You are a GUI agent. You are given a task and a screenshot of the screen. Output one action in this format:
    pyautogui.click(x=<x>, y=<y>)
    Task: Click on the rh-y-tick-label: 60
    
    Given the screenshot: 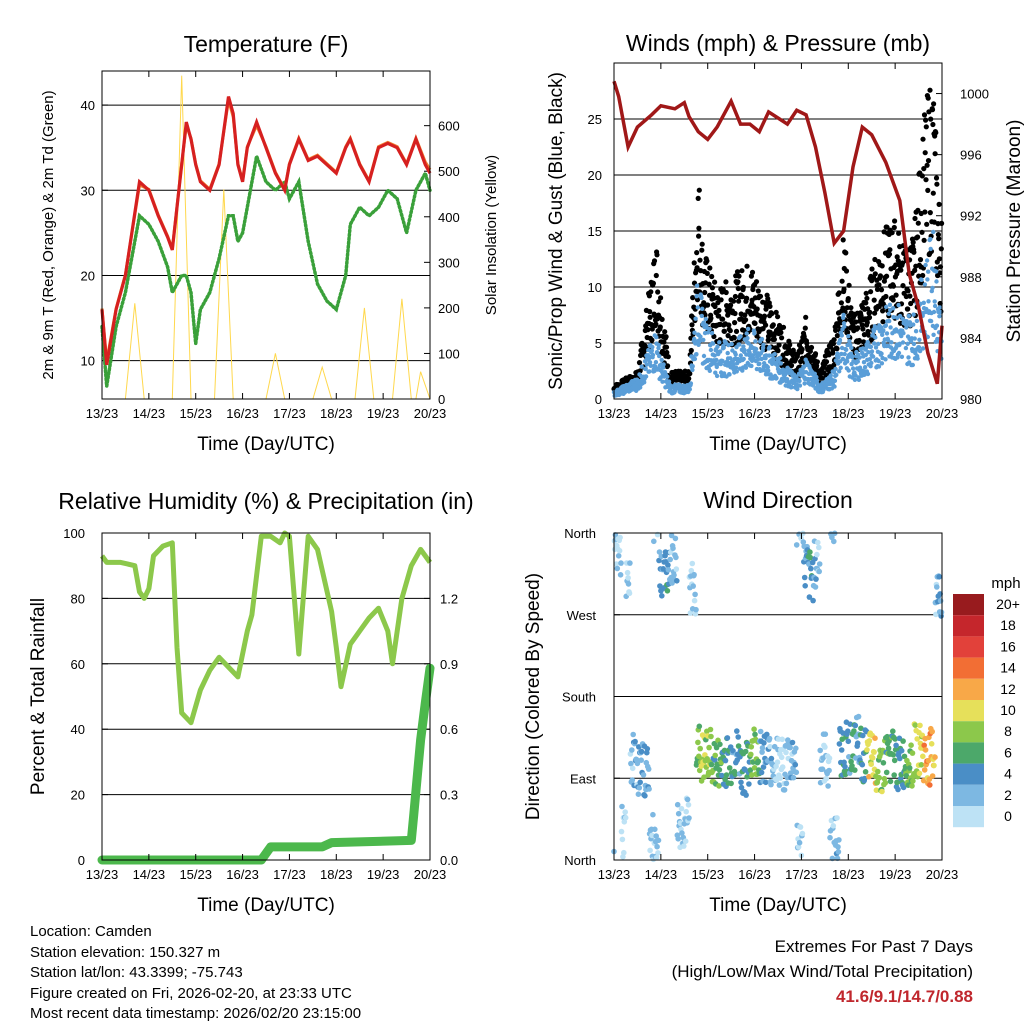 What is the action you would take?
    pyautogui.click(x=78, y=664)
    